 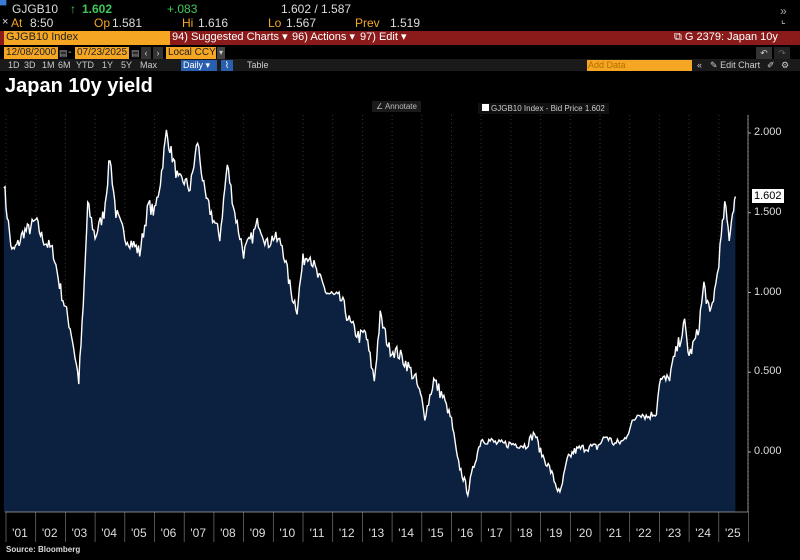 I want to click on low-value: 1.567, so click(x=301, y=23).